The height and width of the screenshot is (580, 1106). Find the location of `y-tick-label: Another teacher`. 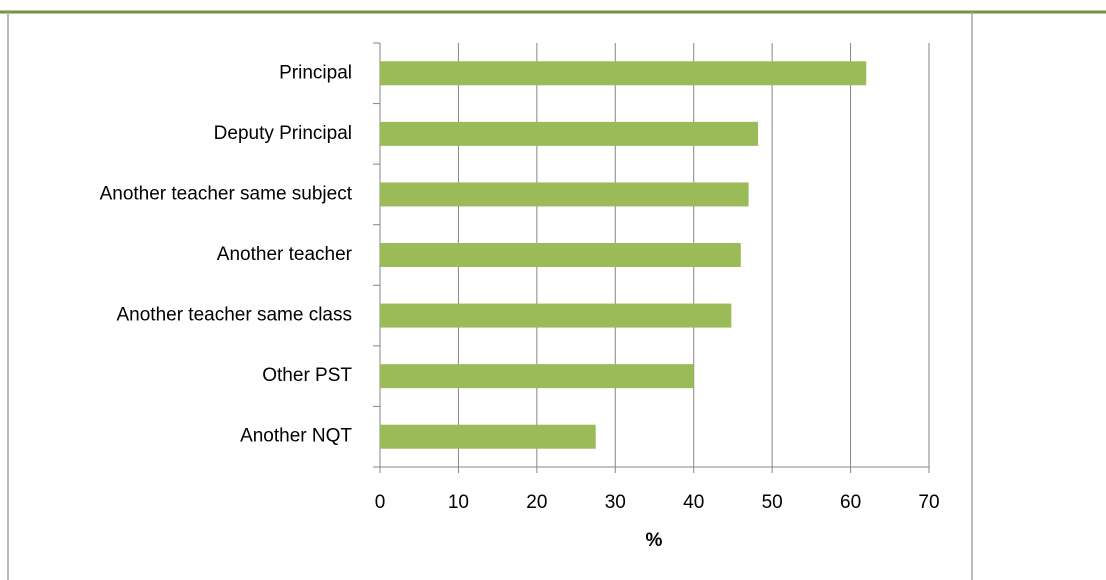

y-tick-label: Another teacher is located at coordinates (285, 254).